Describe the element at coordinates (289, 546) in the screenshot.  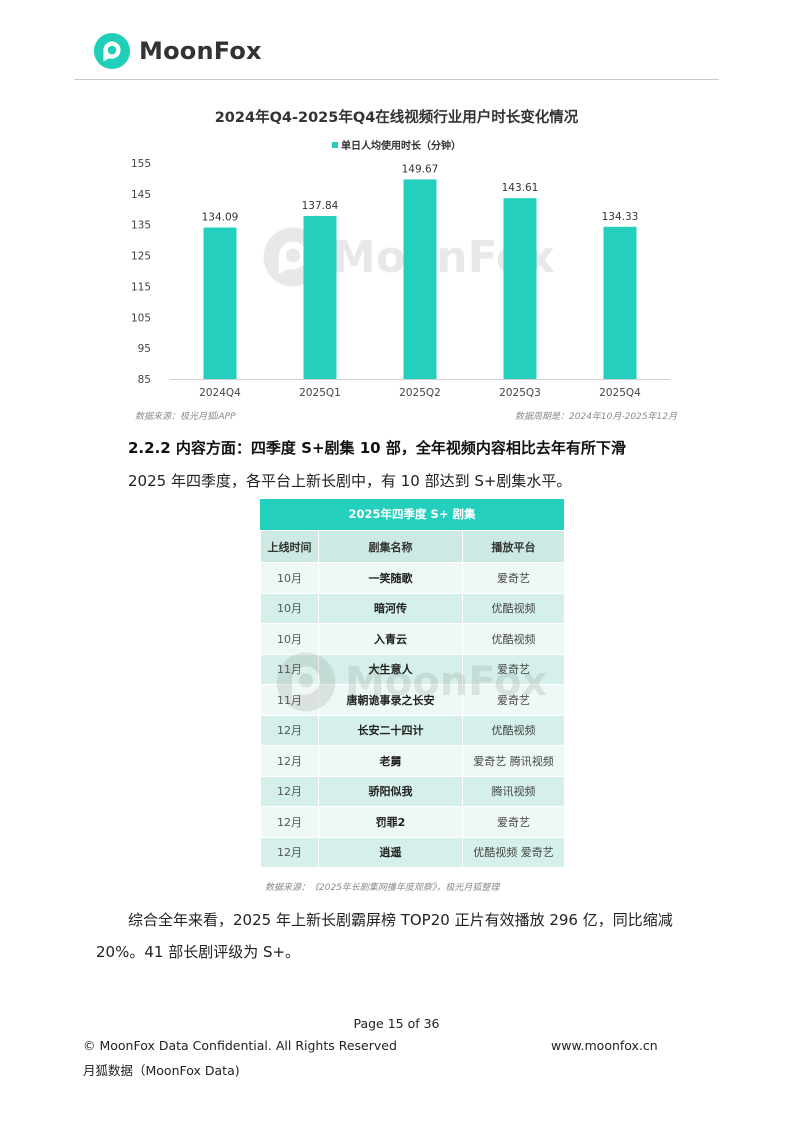
I see `column-header: 上线时间` at that location.